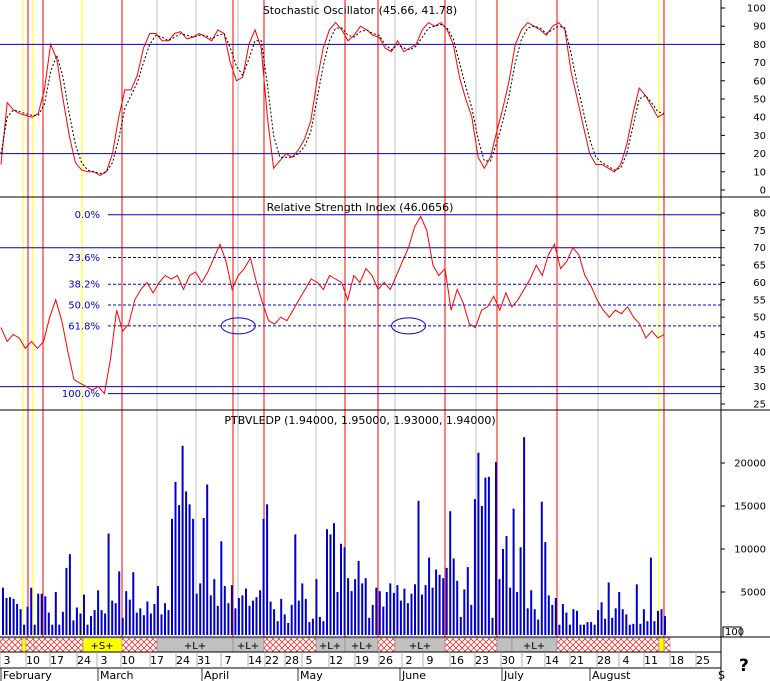  I want to click on day-label-29: 25, so click(703, 660).